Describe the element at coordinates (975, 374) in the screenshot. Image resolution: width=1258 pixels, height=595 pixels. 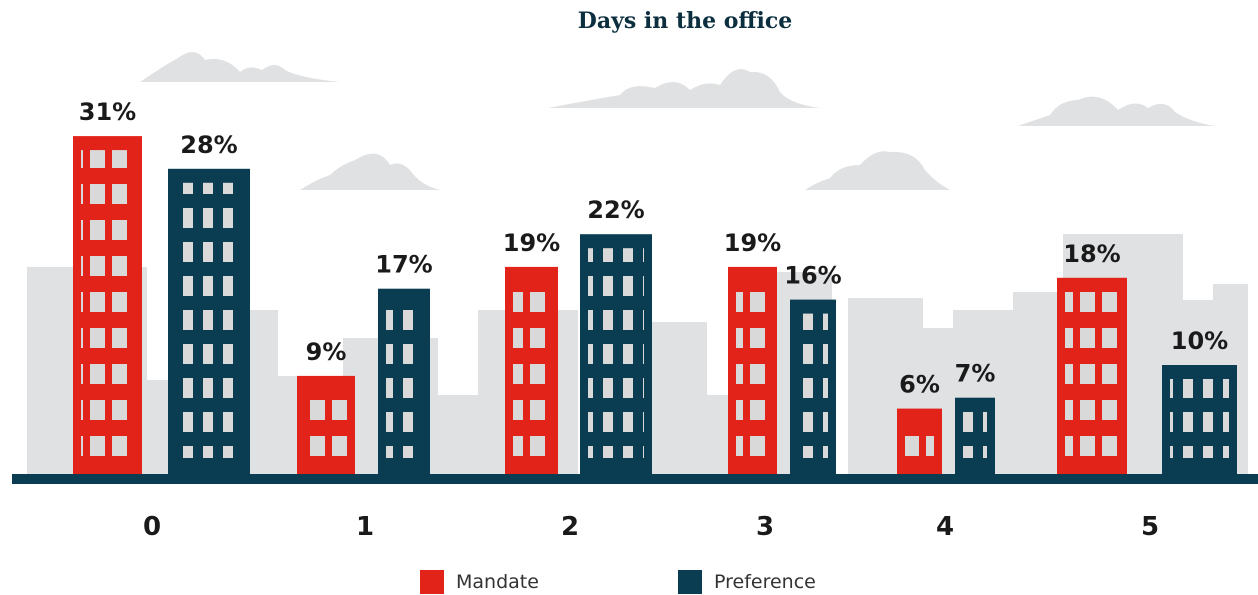
I see `value-label: 7%` at that location.